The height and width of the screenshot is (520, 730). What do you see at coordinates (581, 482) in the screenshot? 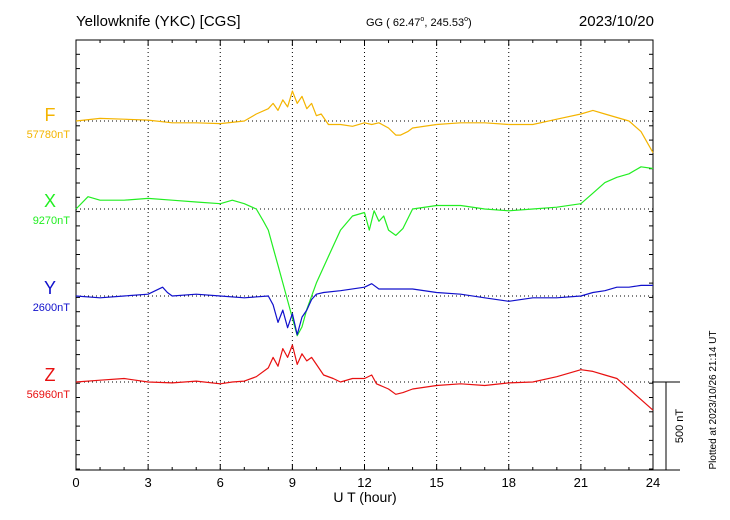
I see `x-tick-label: 21` at bounding box center [581, 482].